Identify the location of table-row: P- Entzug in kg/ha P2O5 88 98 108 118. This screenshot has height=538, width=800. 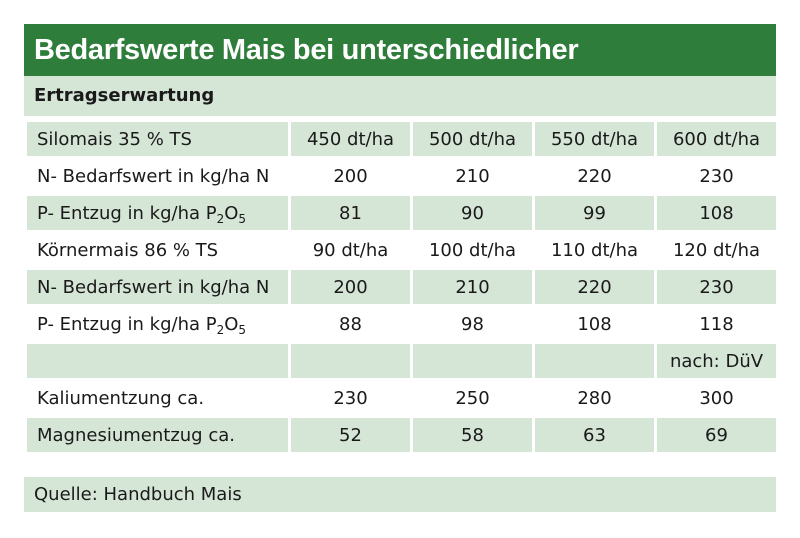
(401, 324).